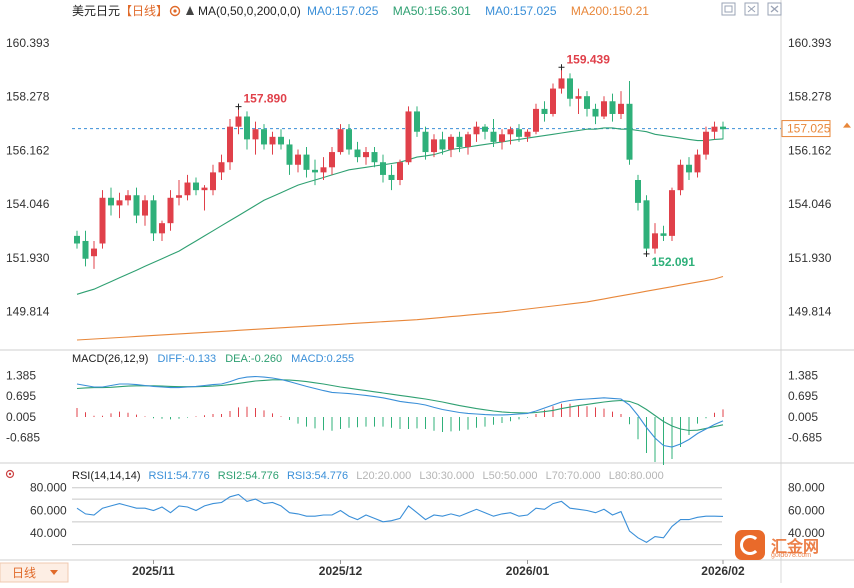 Image resolution: width=854 pixels, height=588 pixels. I want to click on watermark-text: 汇金网, so click(795, 547).